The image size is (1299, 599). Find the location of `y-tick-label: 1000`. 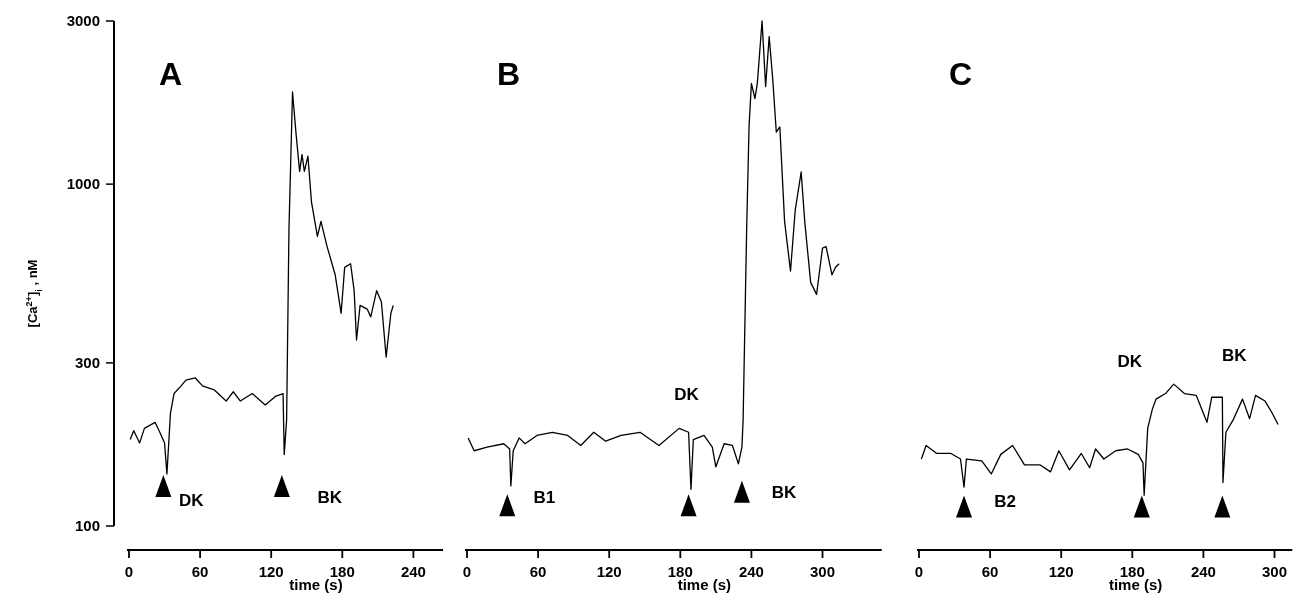

y-tick-label: 1000 is located at coordinates (83, 184).